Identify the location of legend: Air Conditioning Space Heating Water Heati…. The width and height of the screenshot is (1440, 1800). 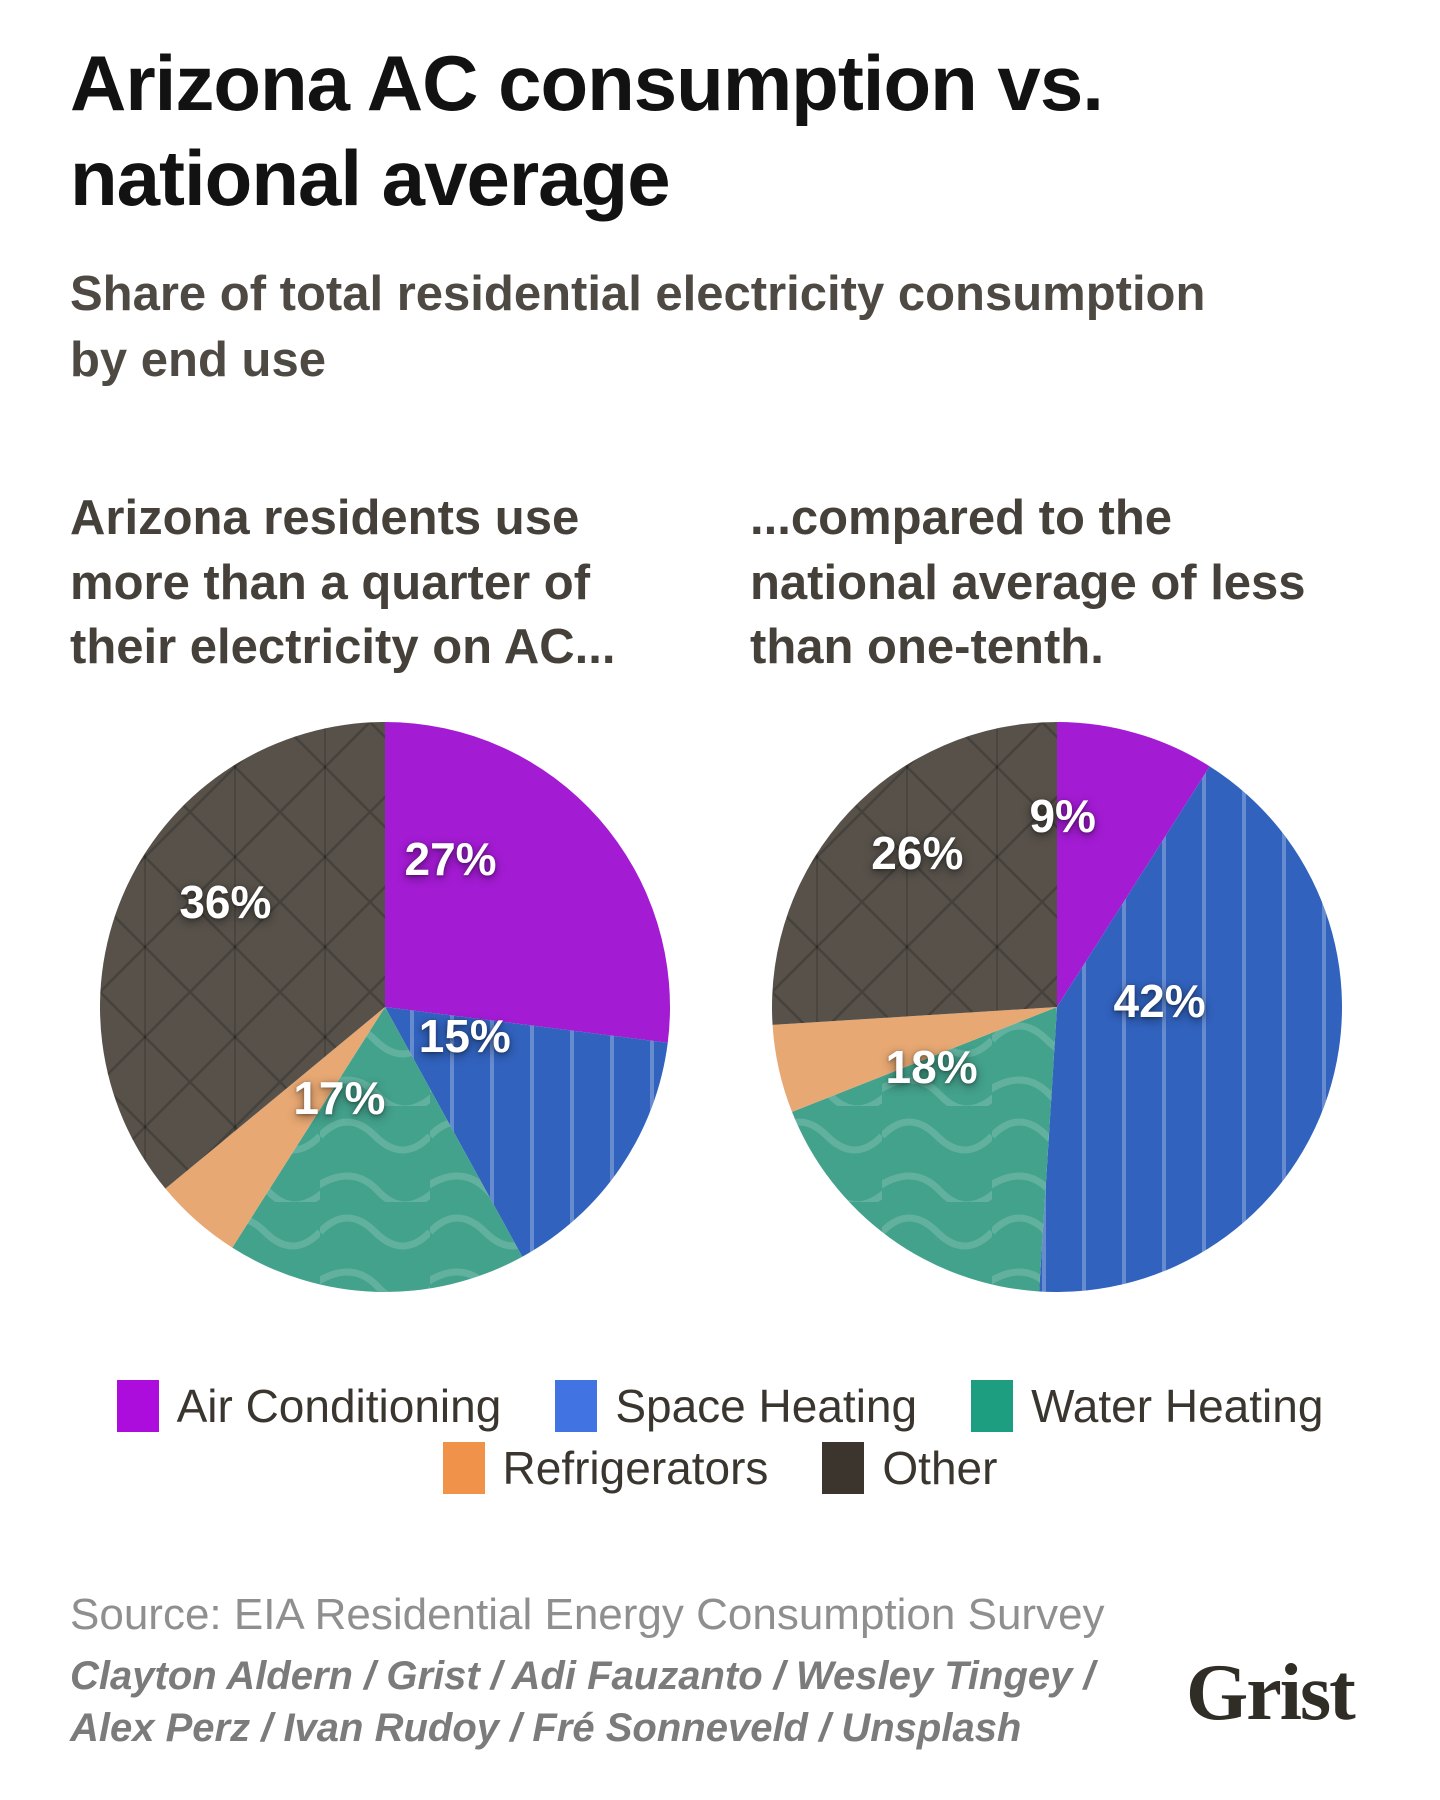
(720, 1437).